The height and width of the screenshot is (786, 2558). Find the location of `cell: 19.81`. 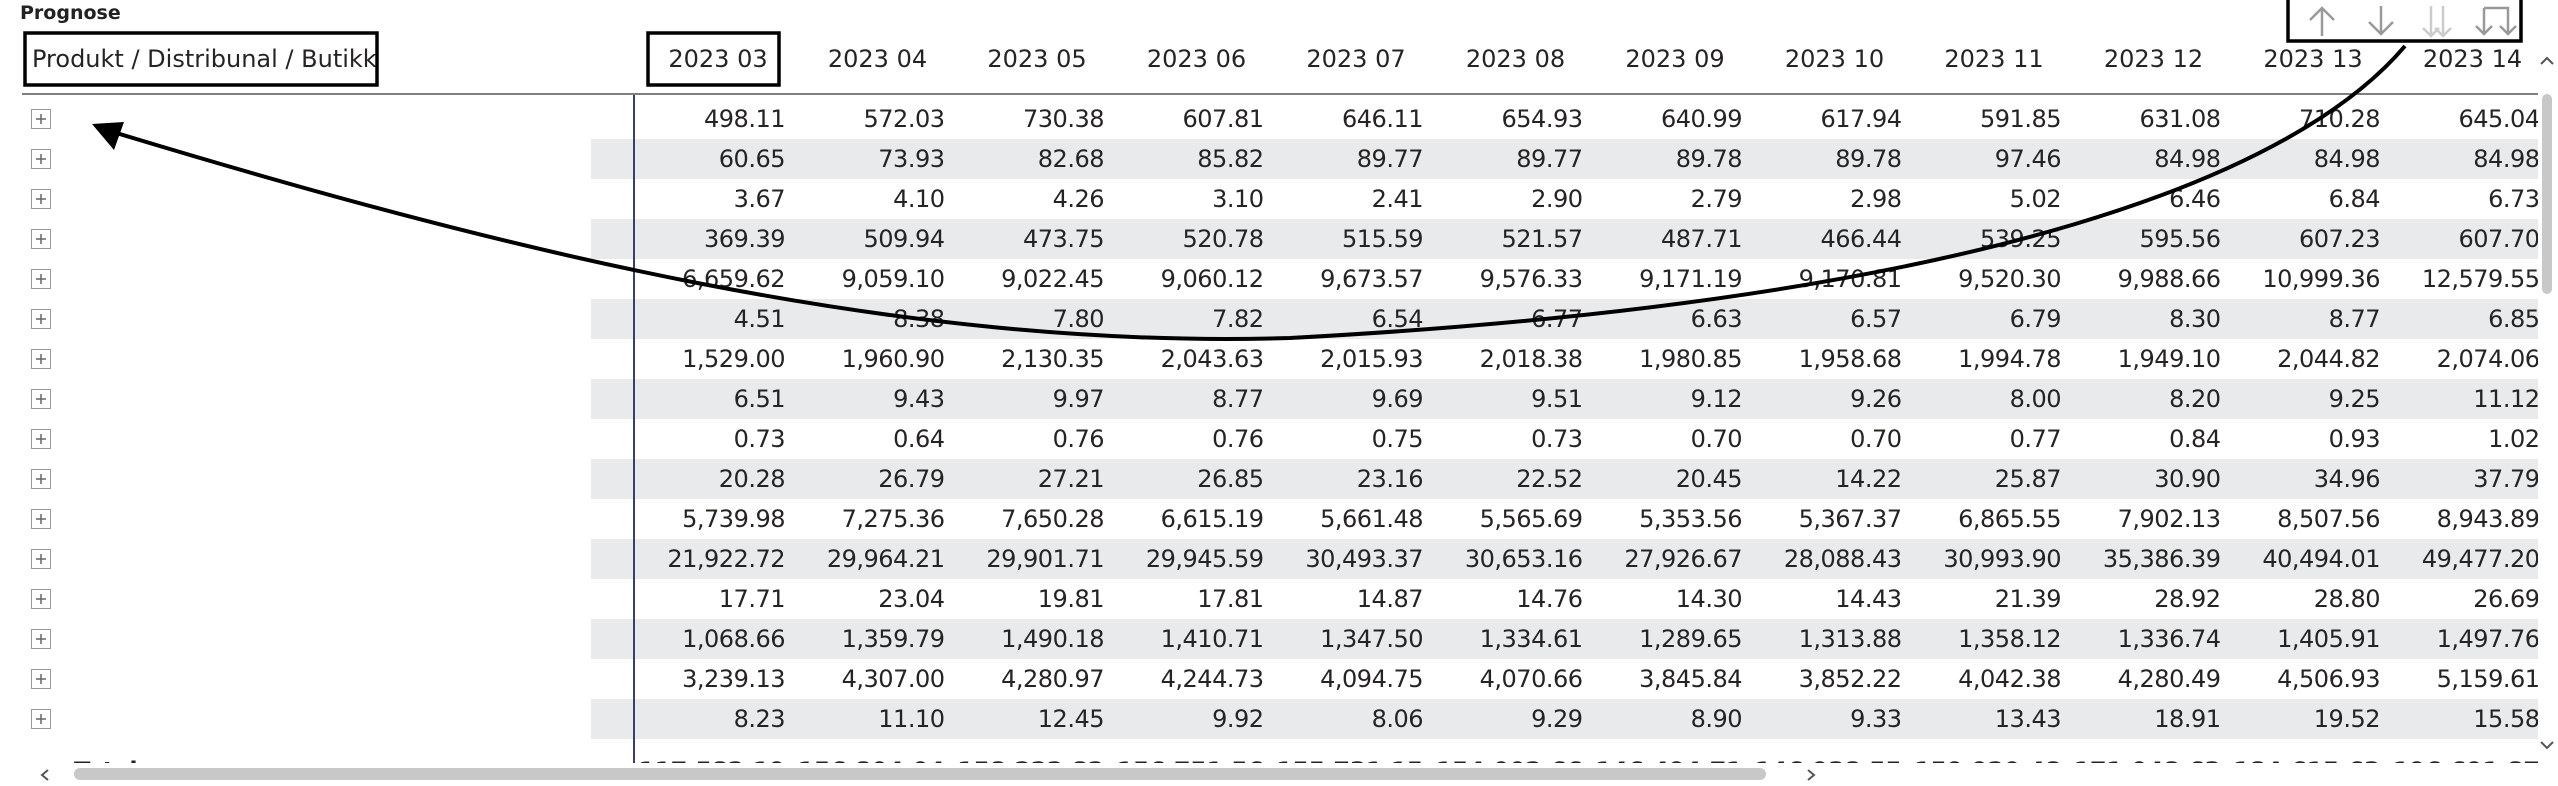

cell: 19.81 is located at coordinates (1071, 599).